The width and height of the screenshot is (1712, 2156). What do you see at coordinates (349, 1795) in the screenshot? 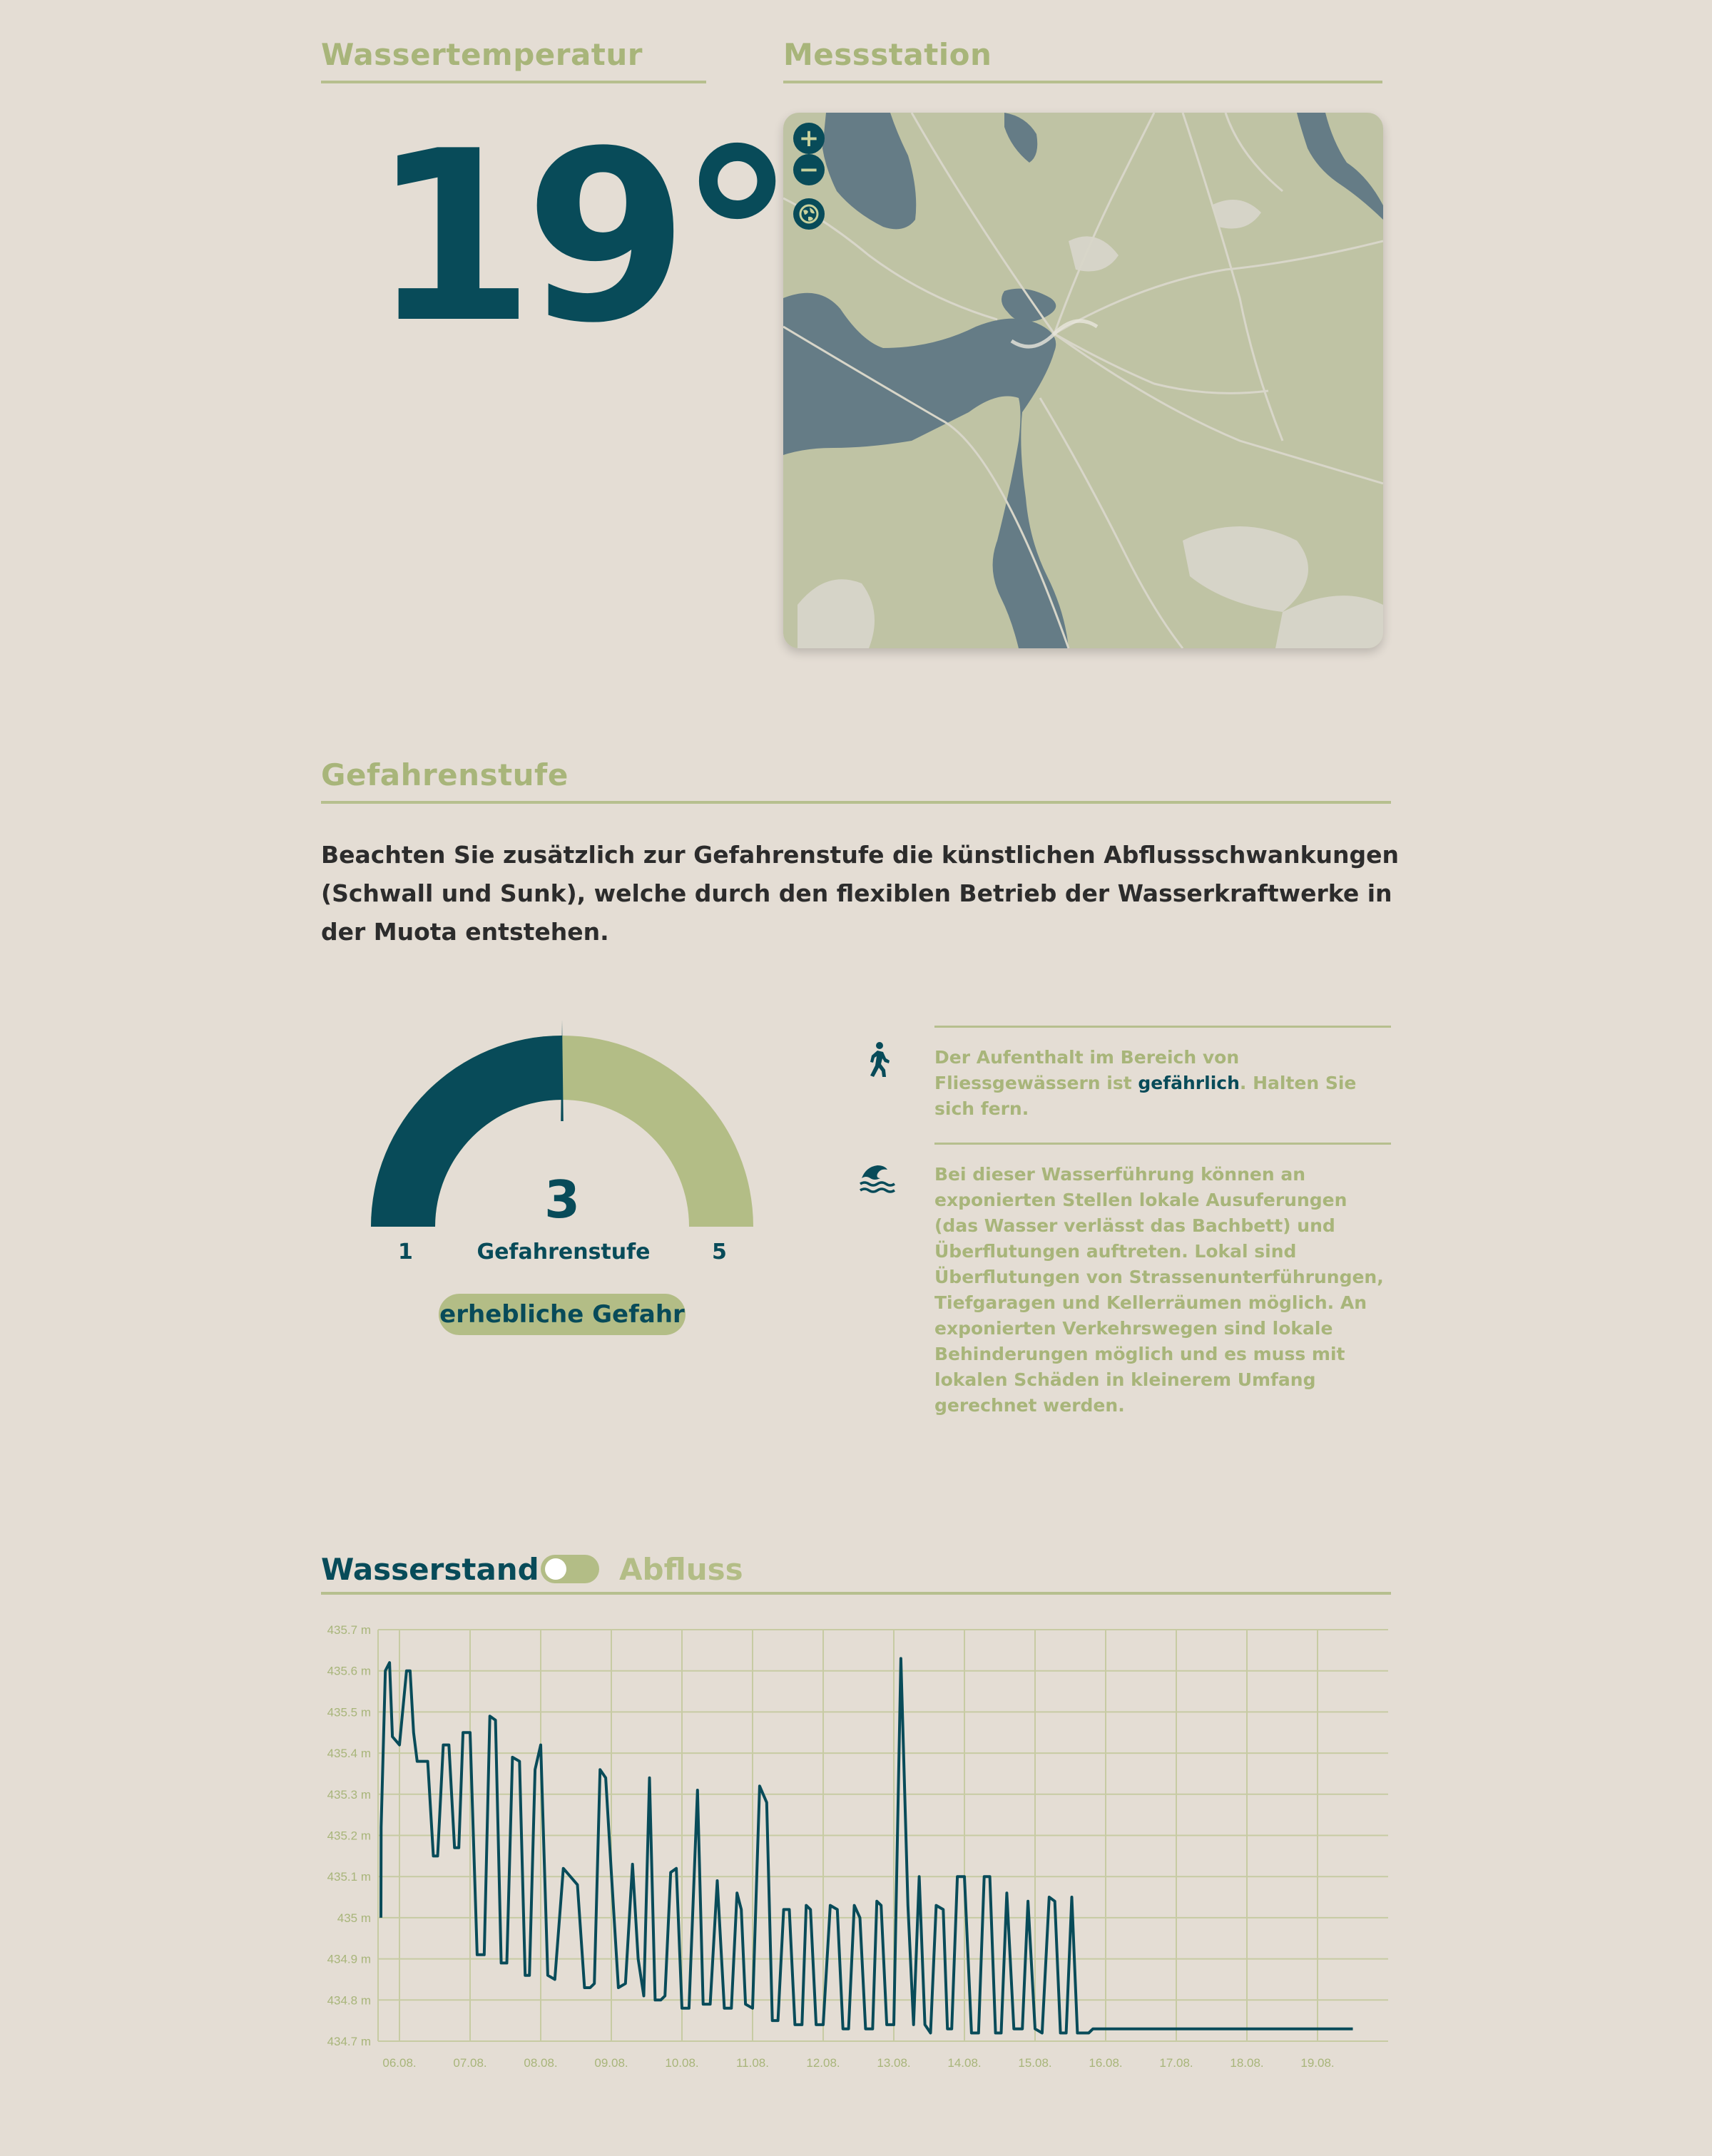
I see `y-tick-label: 435.3 m` at bounding box center [349, 1795].